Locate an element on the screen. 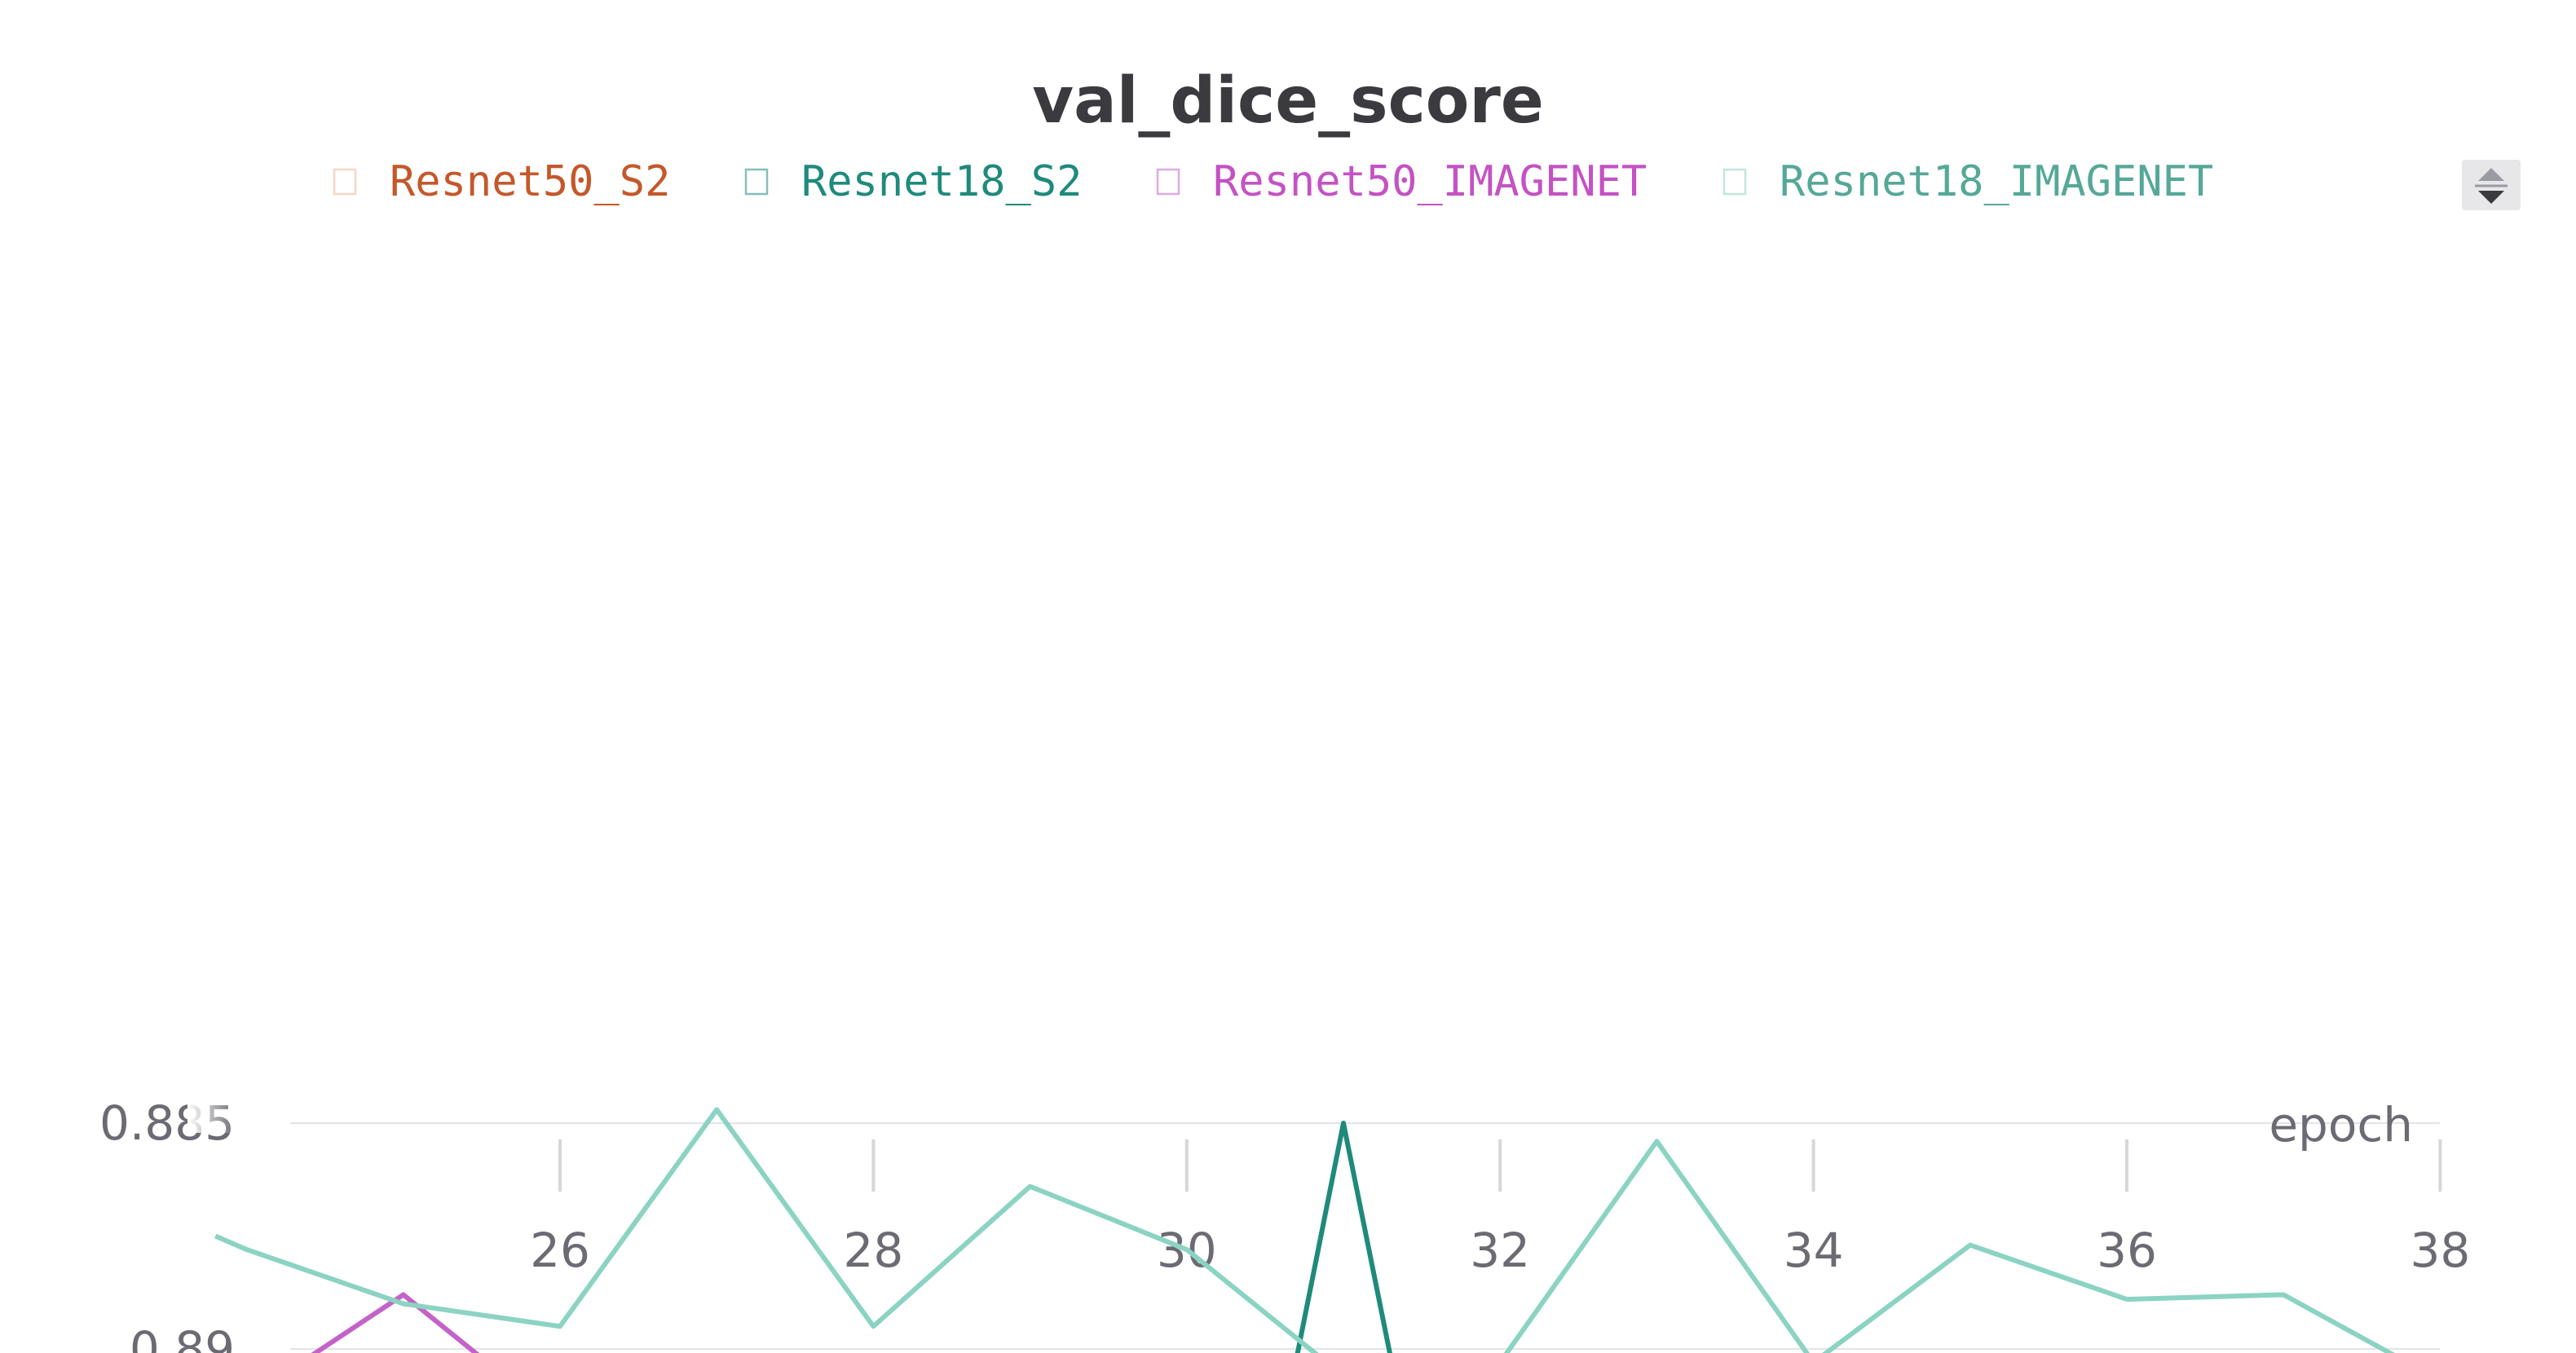  x-axis-title: epoch is located at coordinates (2341, 1124).